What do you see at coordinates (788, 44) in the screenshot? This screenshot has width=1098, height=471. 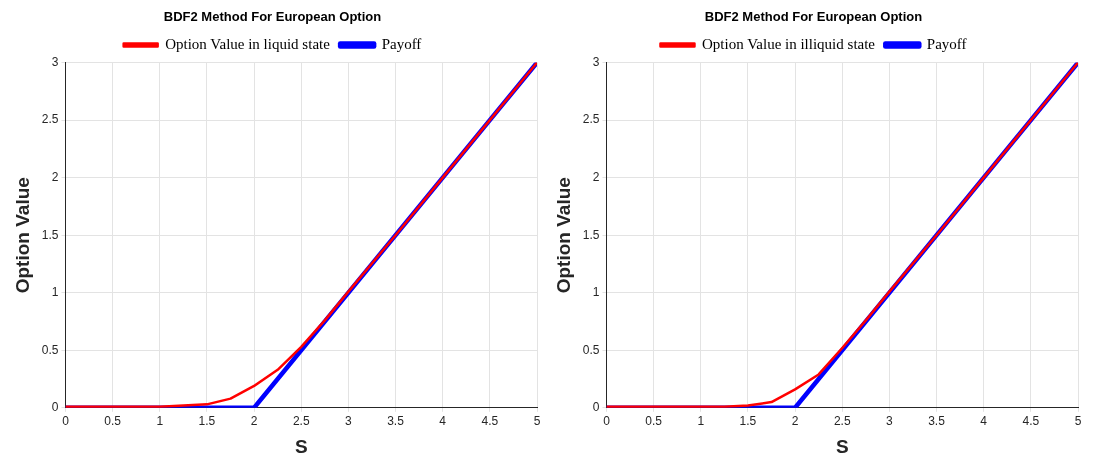 I see `legend-label: Option Value in illiquid state` at bounding box center [788, 44].